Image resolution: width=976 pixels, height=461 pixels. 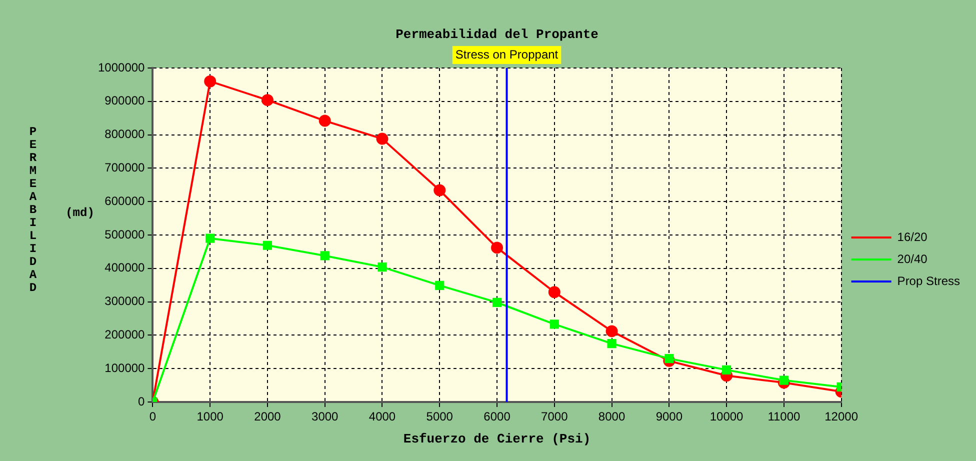 I want to click on x-tick-label: 6000, so click(x=497, y=417).